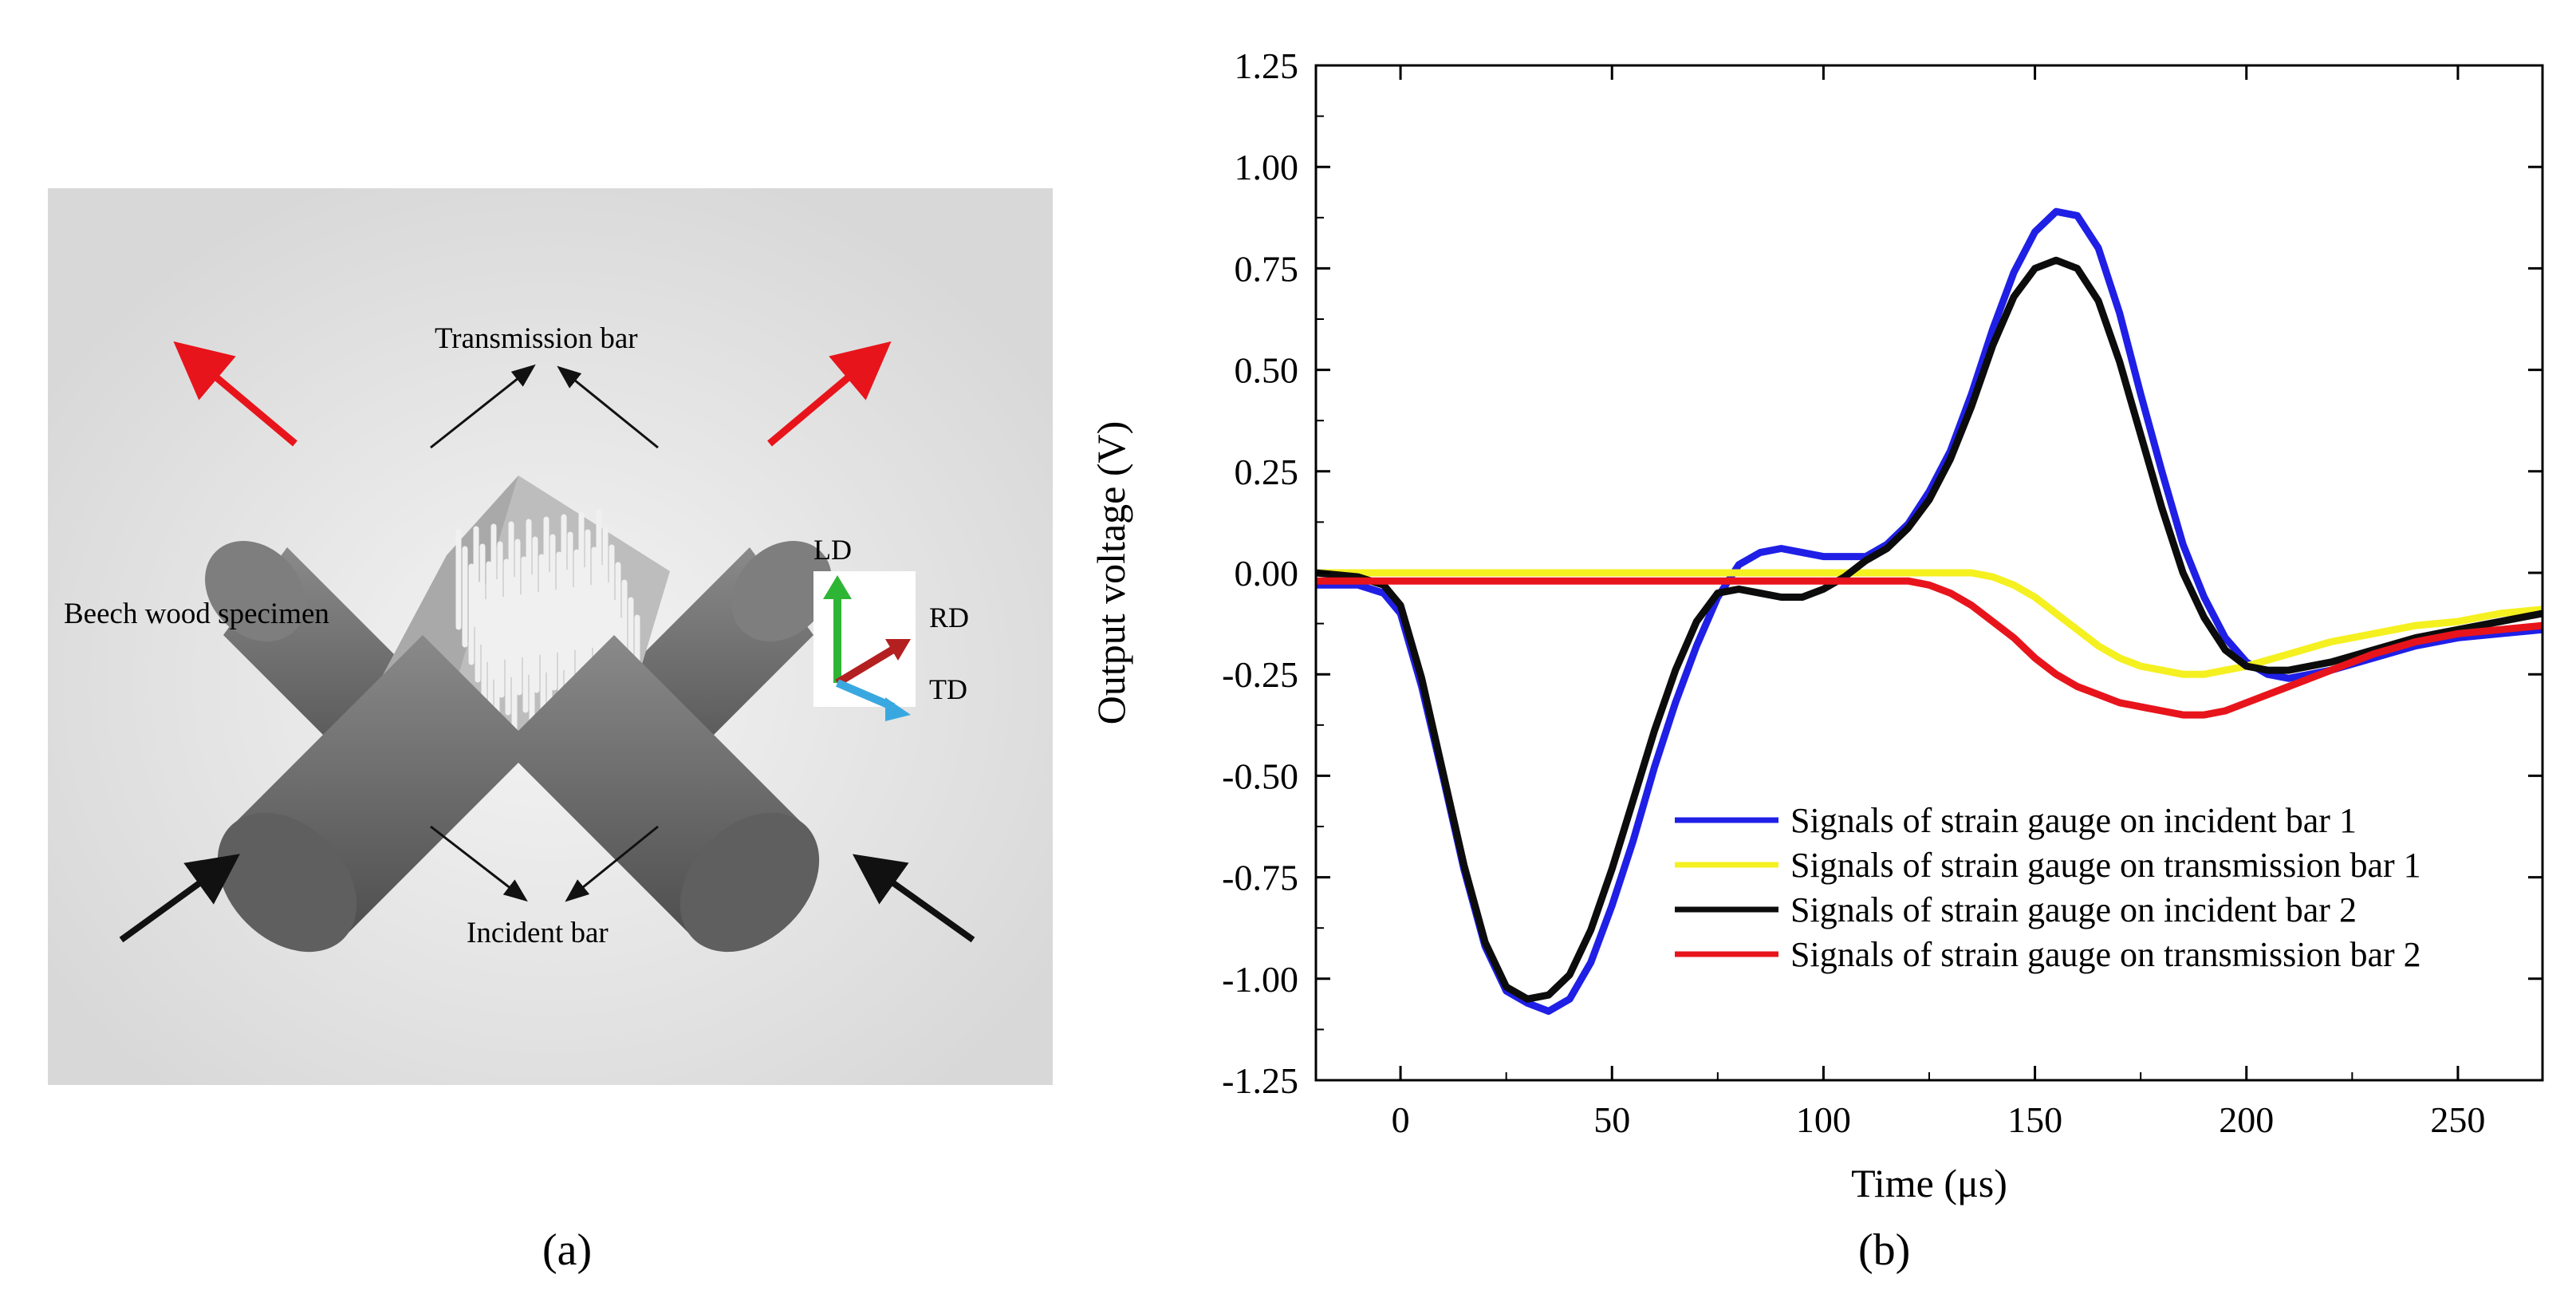  Describe the element at coordinates (2246, 1119) in the screenshot. I see `x-tick-label: 200` at that location.